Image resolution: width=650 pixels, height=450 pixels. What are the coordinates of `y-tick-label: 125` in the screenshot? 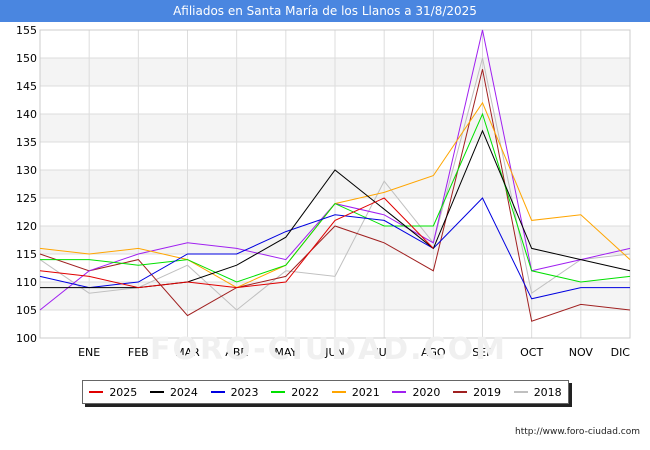 It's located at (26, 198).